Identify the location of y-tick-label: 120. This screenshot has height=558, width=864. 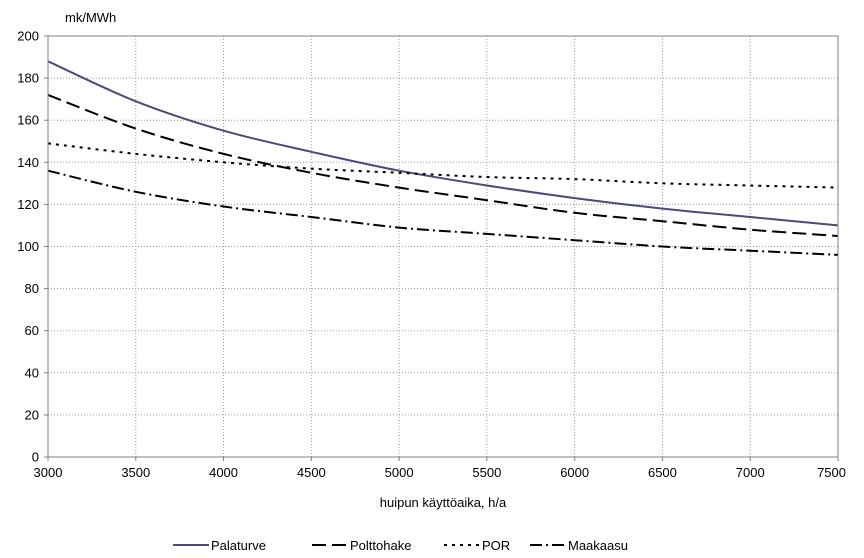
(28, 204).